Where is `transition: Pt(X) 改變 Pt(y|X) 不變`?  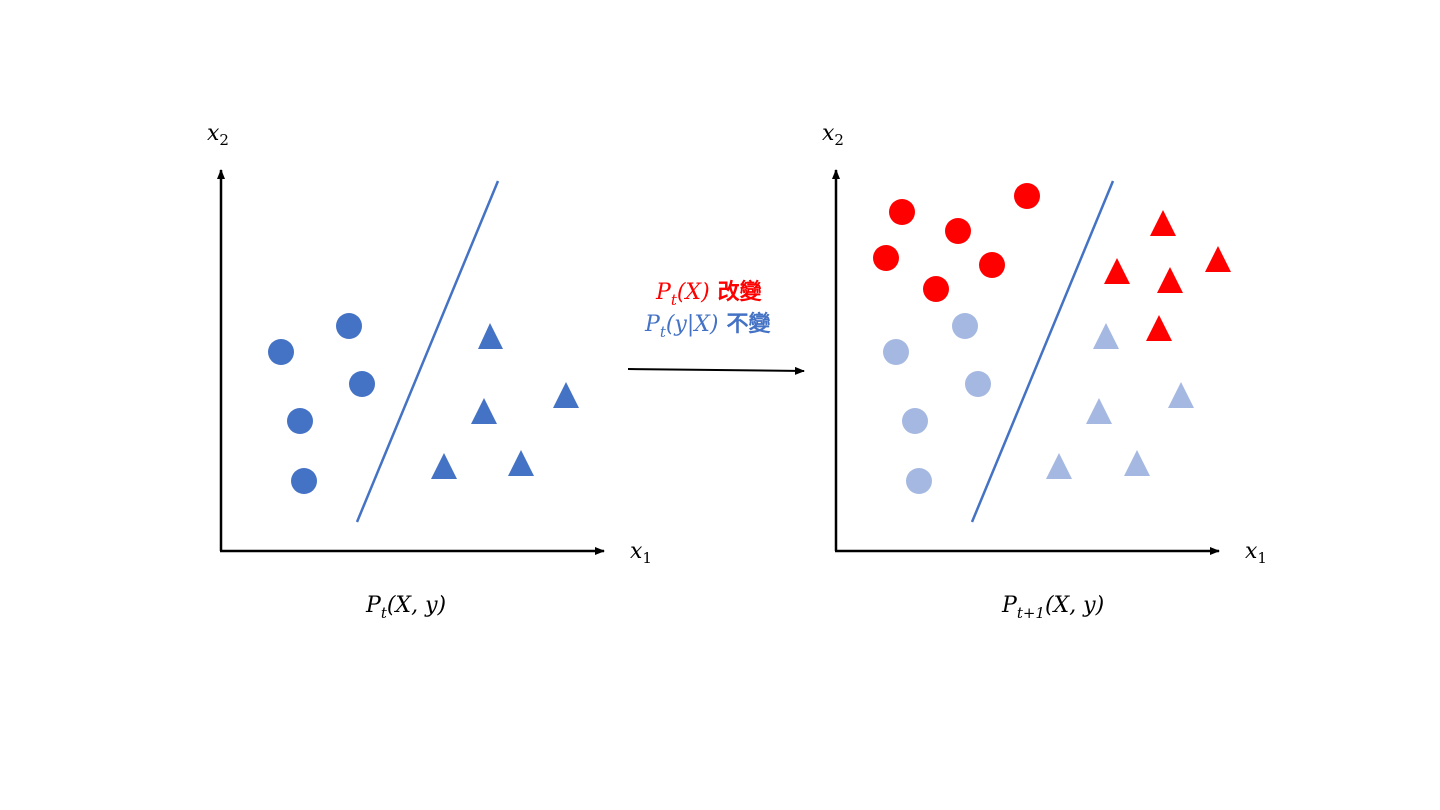
transition: Pt(X) 改變 Pt(y|X) 不變 is located at coordinates (716, 327).